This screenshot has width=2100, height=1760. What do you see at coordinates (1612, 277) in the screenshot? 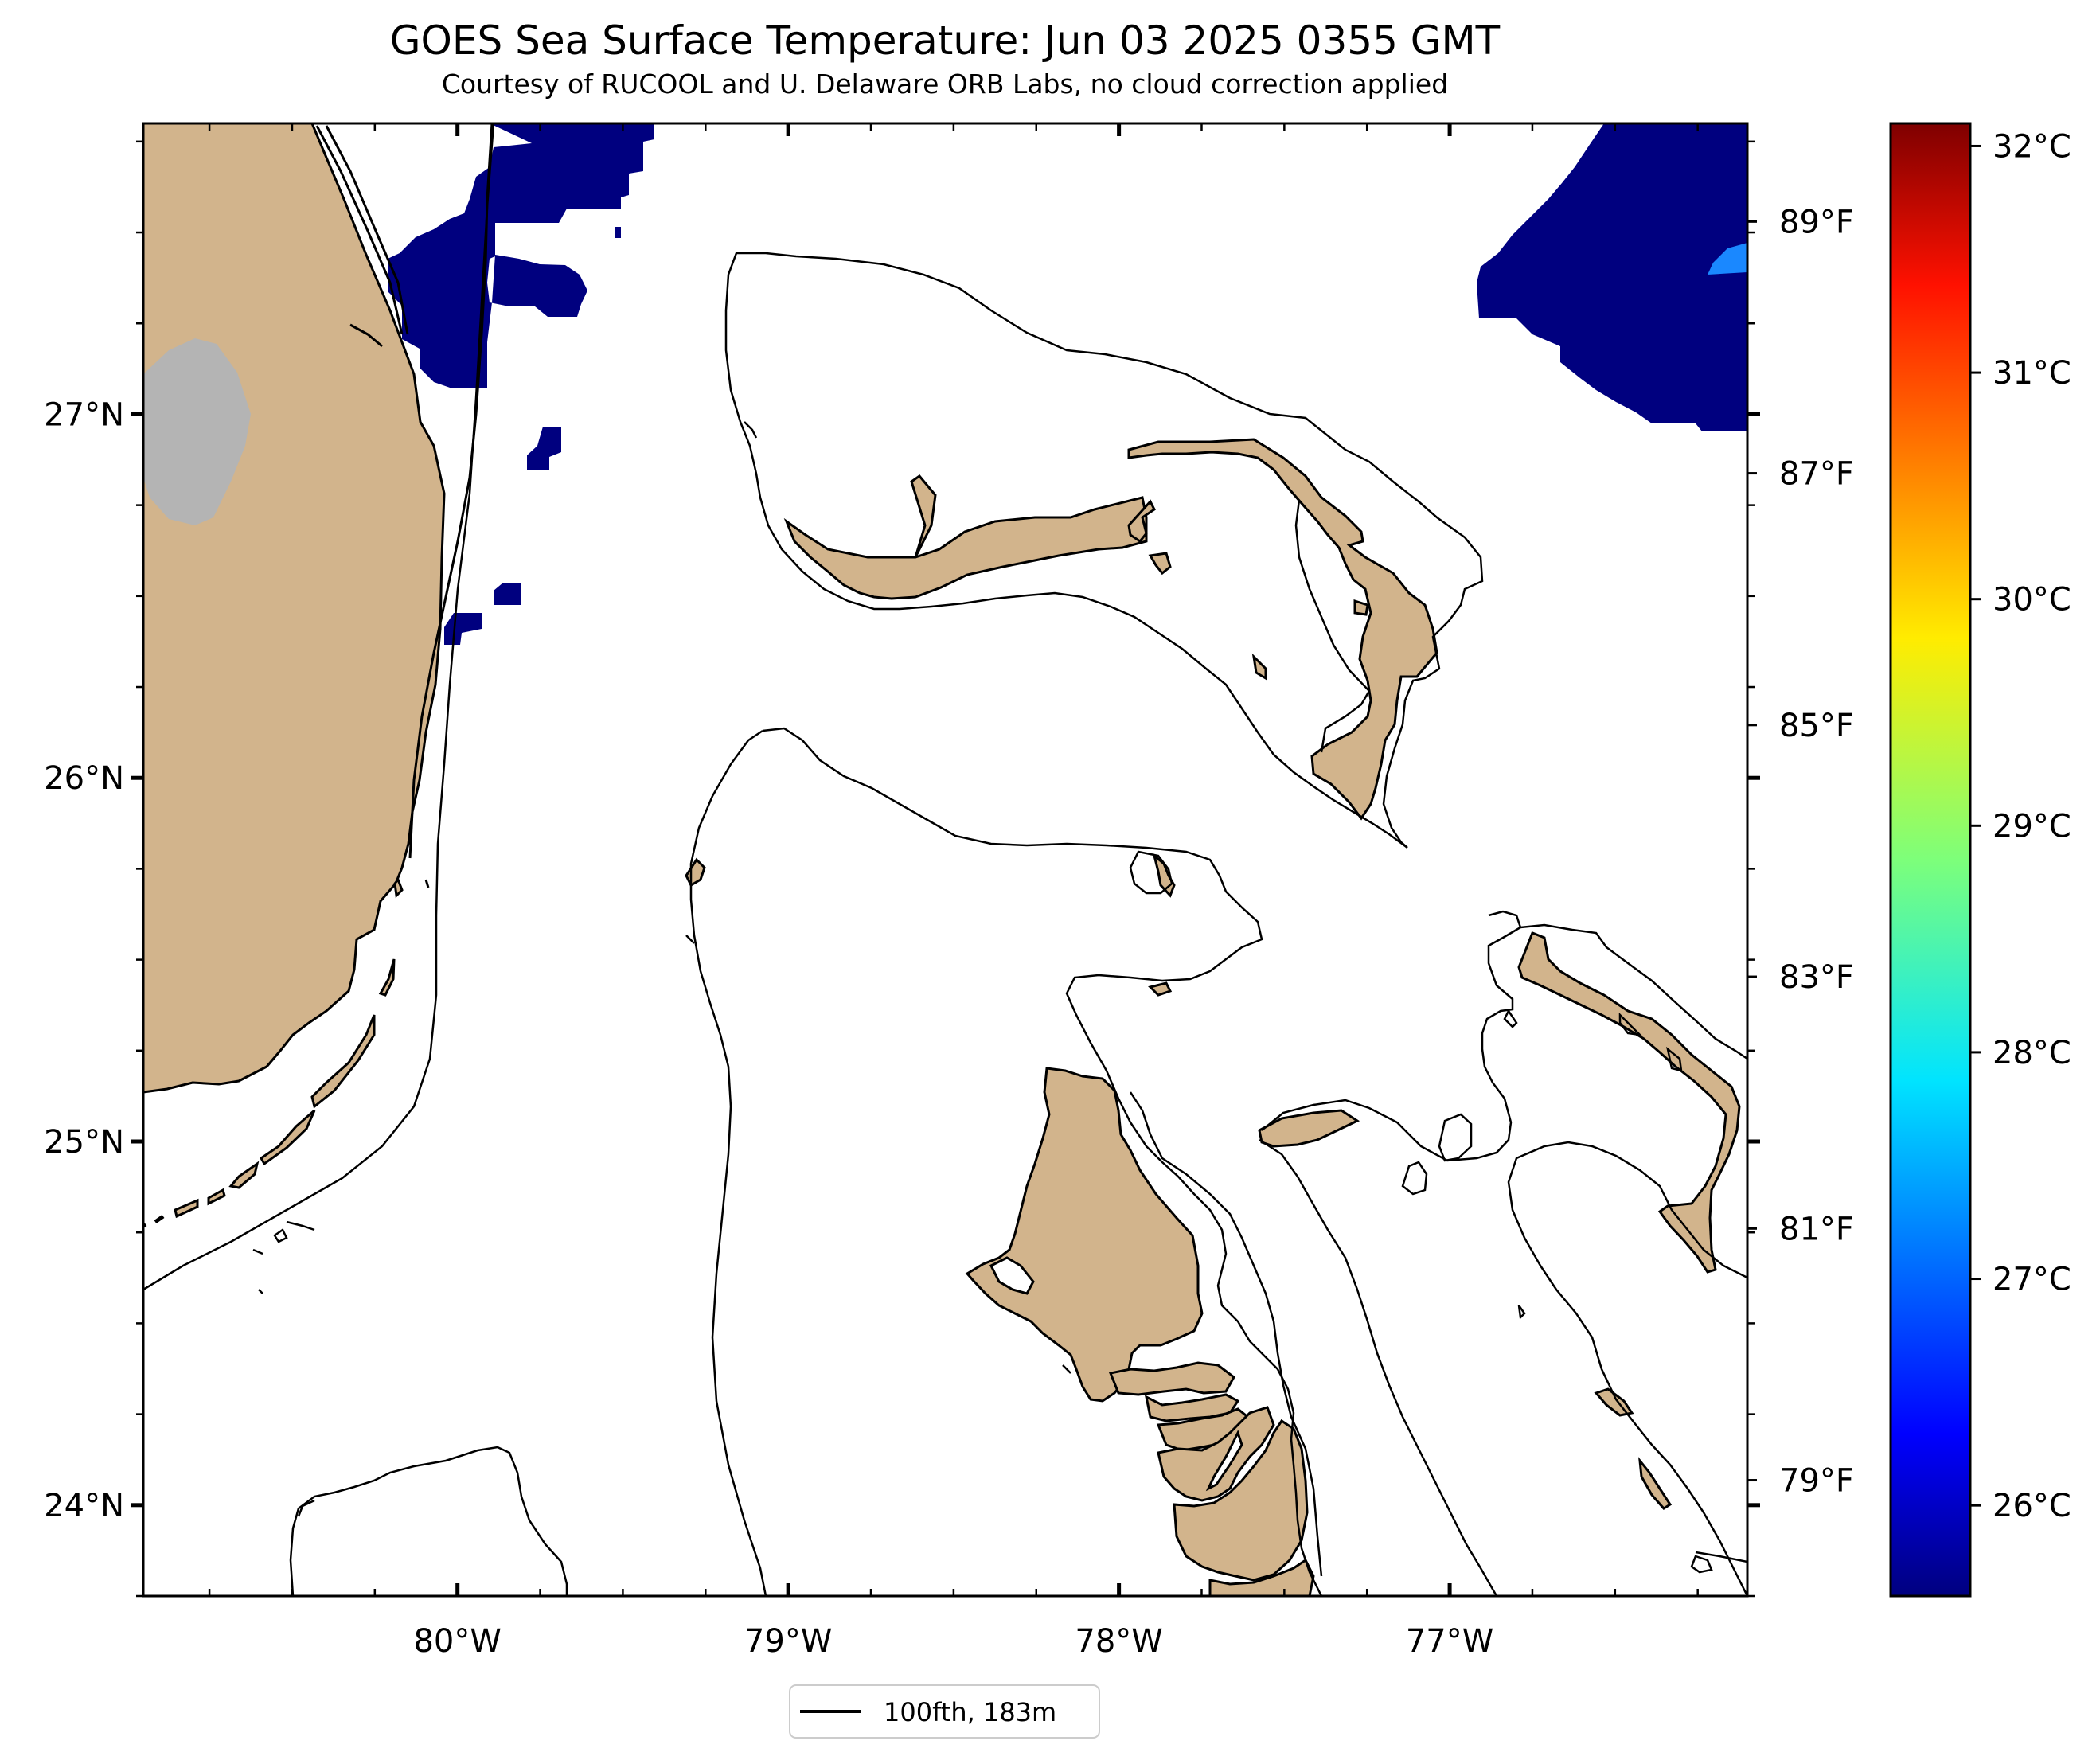
I see `sst-patch-northeast` at bounding box center [1612, 277].